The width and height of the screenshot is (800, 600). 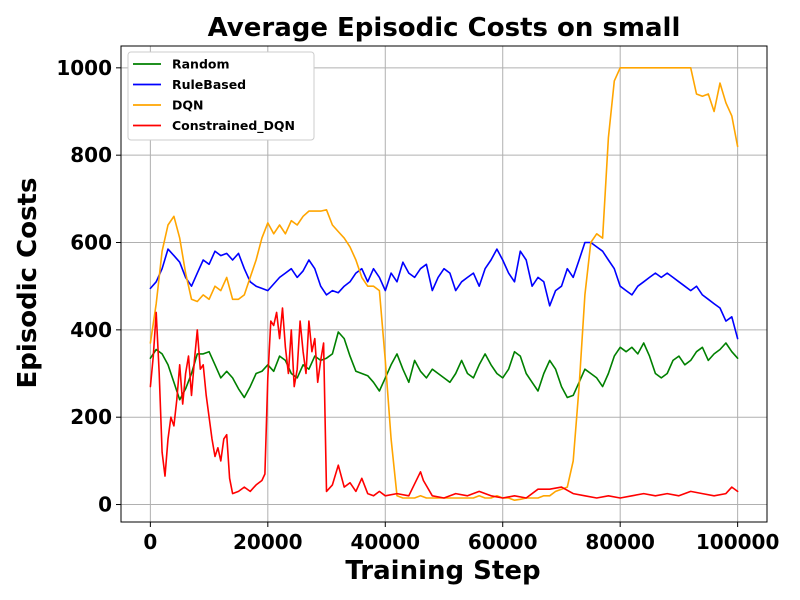 What do you see at coordinates (442, 571) in the screenshot?
I see `x-axis-label: Training Step` at bounding box center [442, 571].